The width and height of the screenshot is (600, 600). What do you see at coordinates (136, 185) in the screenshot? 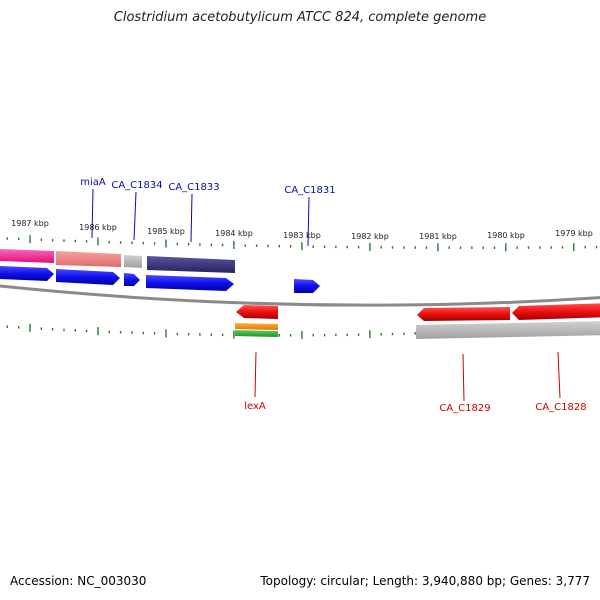
I see `gene-label-CA_C1834: CA_C1834` at bounding box center [136, 185].